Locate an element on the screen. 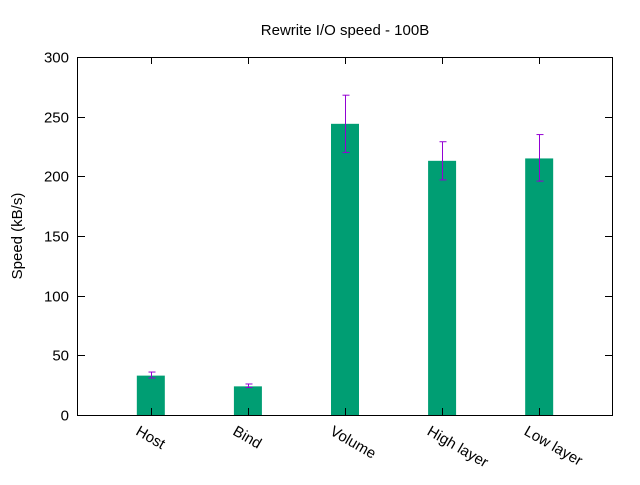 This screenshot has height=485, width=640. y-tick-label: 0 is located at coordinates (65, 416).